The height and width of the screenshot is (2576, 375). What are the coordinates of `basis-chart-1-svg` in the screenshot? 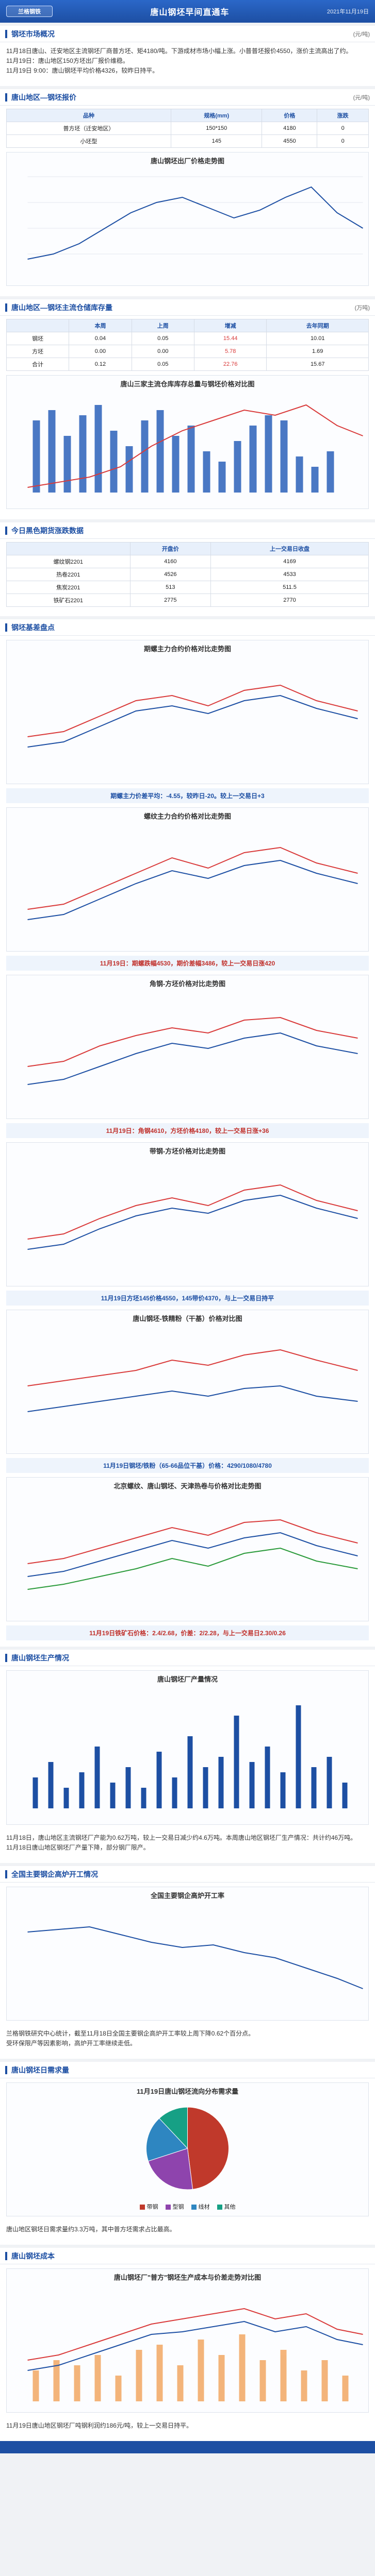 It's located at (192, 716).